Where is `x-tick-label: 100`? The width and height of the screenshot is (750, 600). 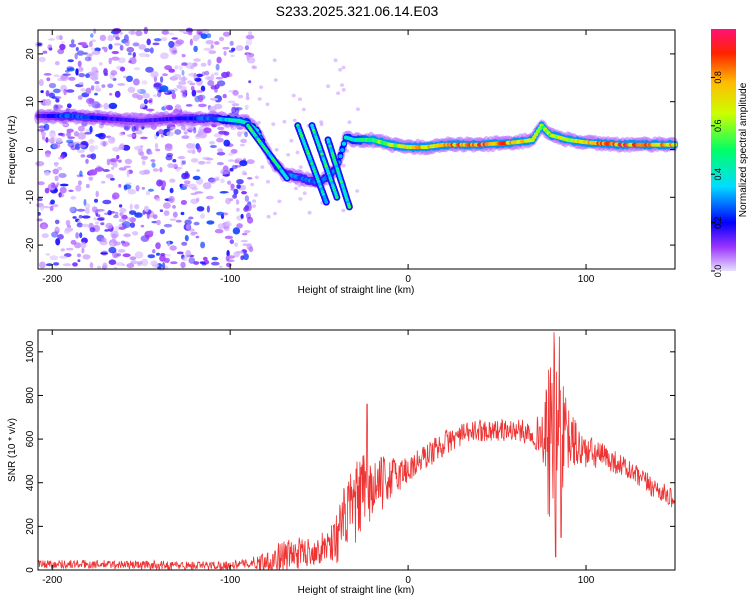
x-tick-label: 100 is located at coordinates (586, 580).